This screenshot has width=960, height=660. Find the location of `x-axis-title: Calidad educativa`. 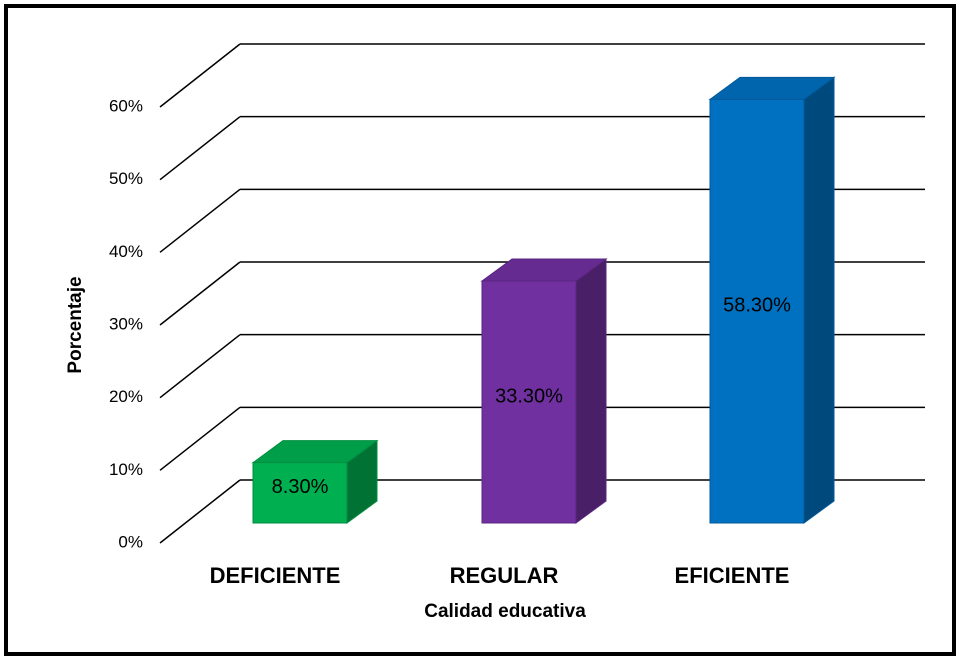

x-axis-title: Calidad educativa is located at coordinates (505, 611).